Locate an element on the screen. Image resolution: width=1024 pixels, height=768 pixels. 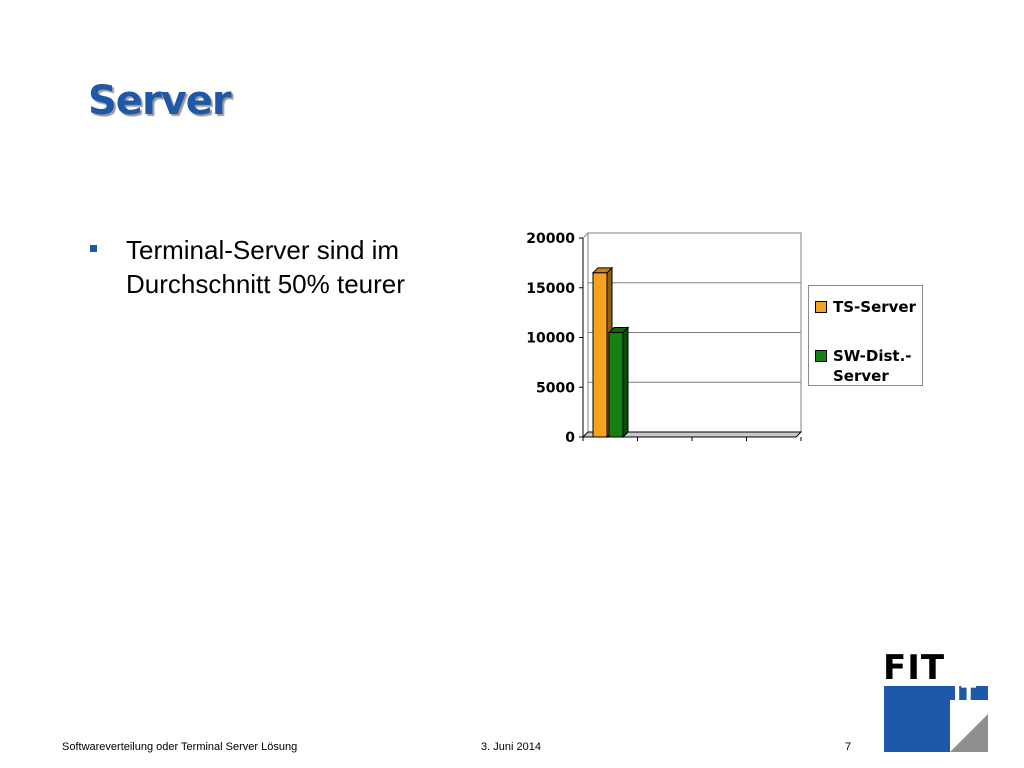
legend-swatch-sw-dist-server is located at coordinates (821, 356).